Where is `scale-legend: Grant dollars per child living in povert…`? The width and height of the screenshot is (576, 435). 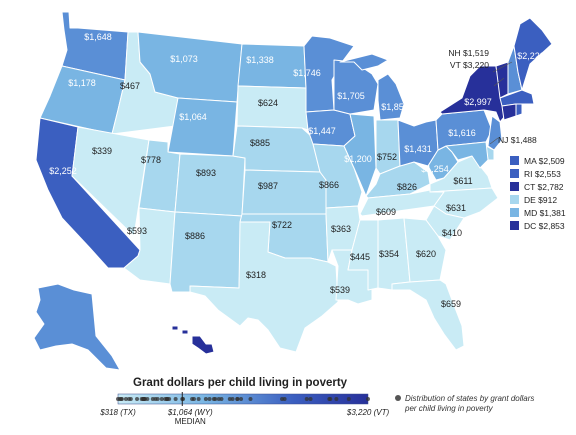 scale-legend: Grant dollars per child living in povert… is located at coordinates (318, 401).